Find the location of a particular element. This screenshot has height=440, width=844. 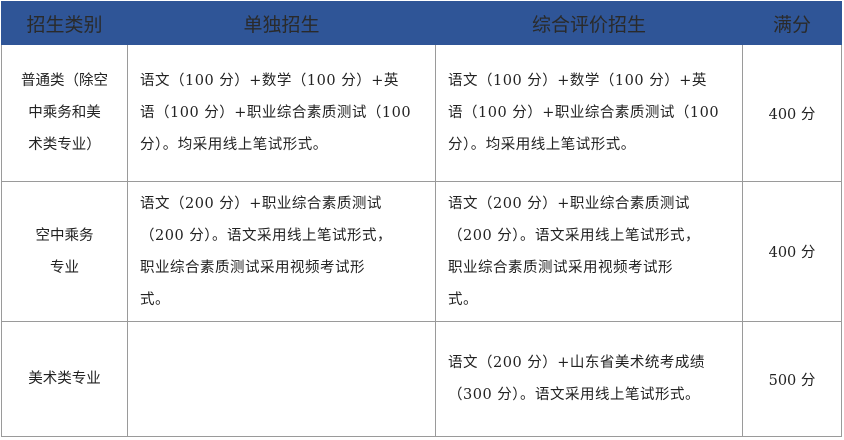

header-row: 招生类别 单独招生 综合评价招生 满分 is located at coordinates (421, 23).